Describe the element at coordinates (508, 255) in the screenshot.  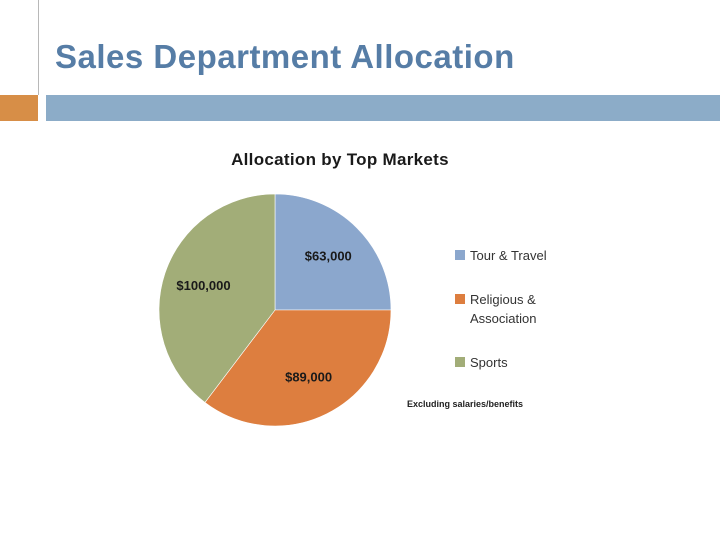
I see `legend-label: Tour & Travel` at that location.